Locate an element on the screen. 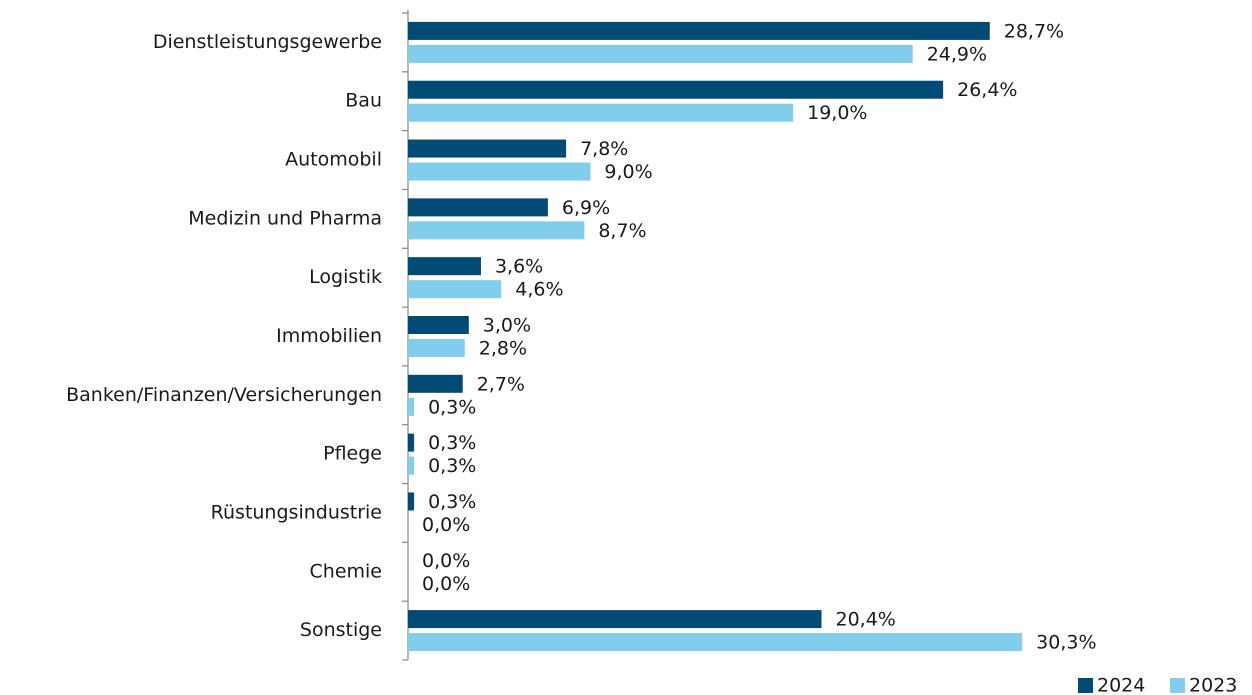 This screenshot has width=1252, height=695. value-label: 9,0% is located at coordinates (628, 172).